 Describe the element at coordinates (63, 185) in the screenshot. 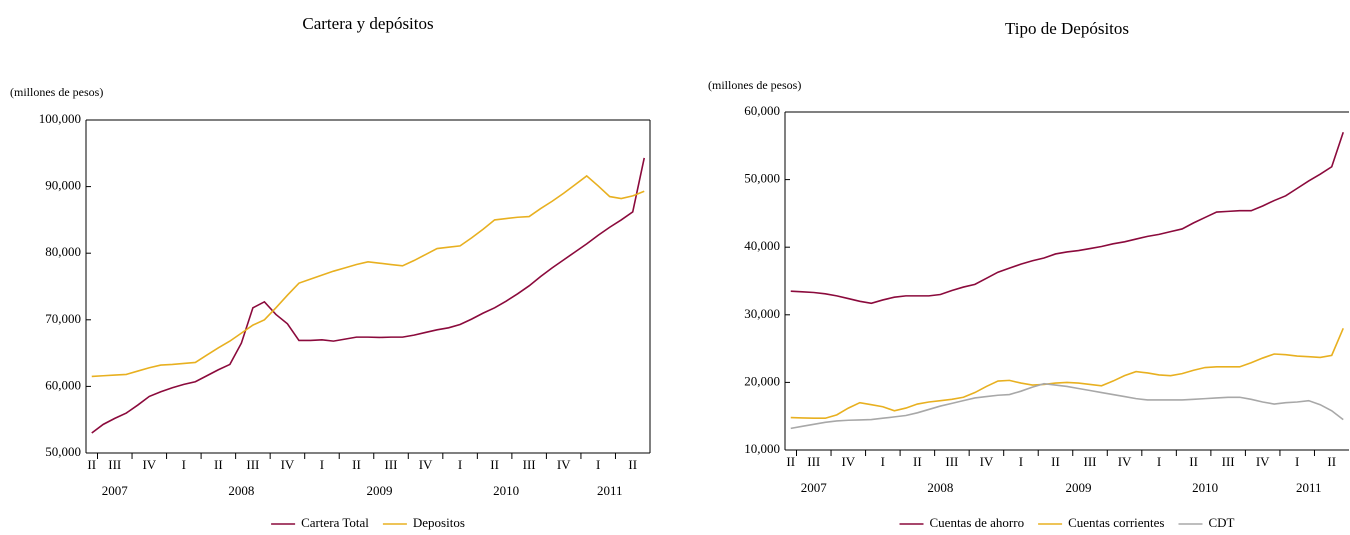

I see `y-tick-label: 90,000` at that location.